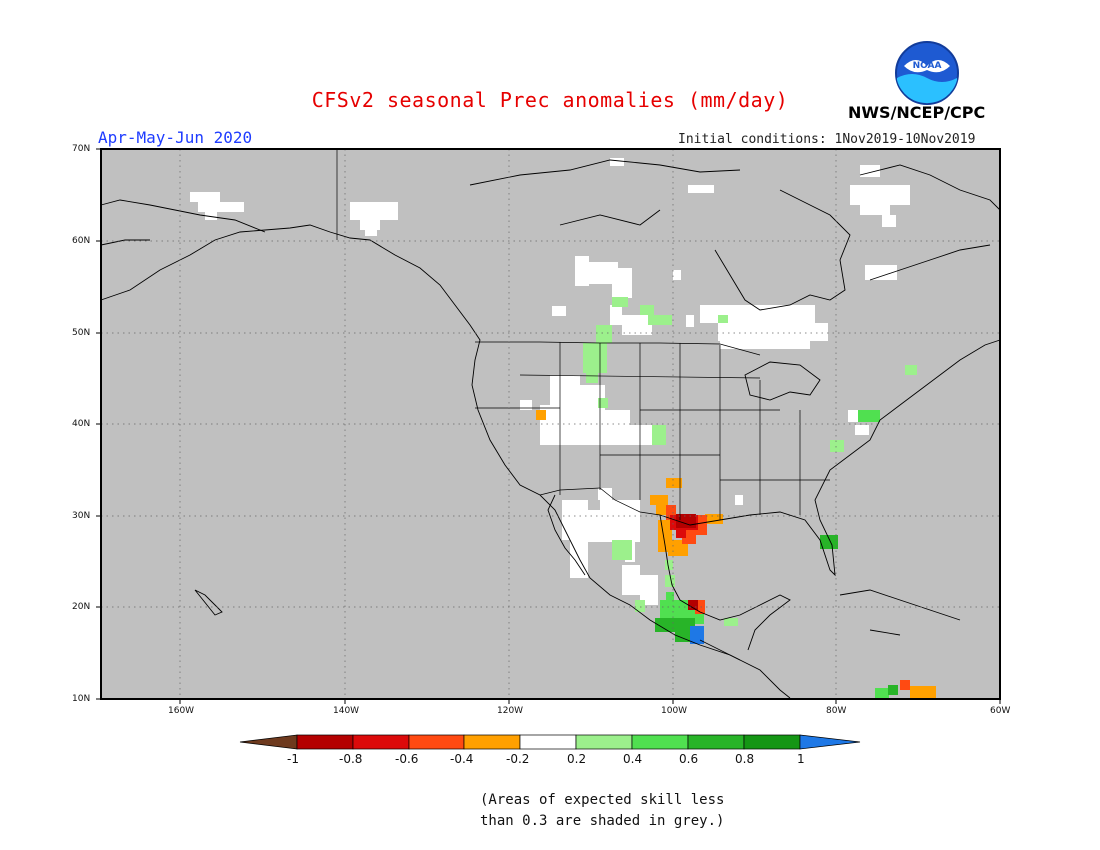  I want to click on lon-label: 120W, so click(510, 711).